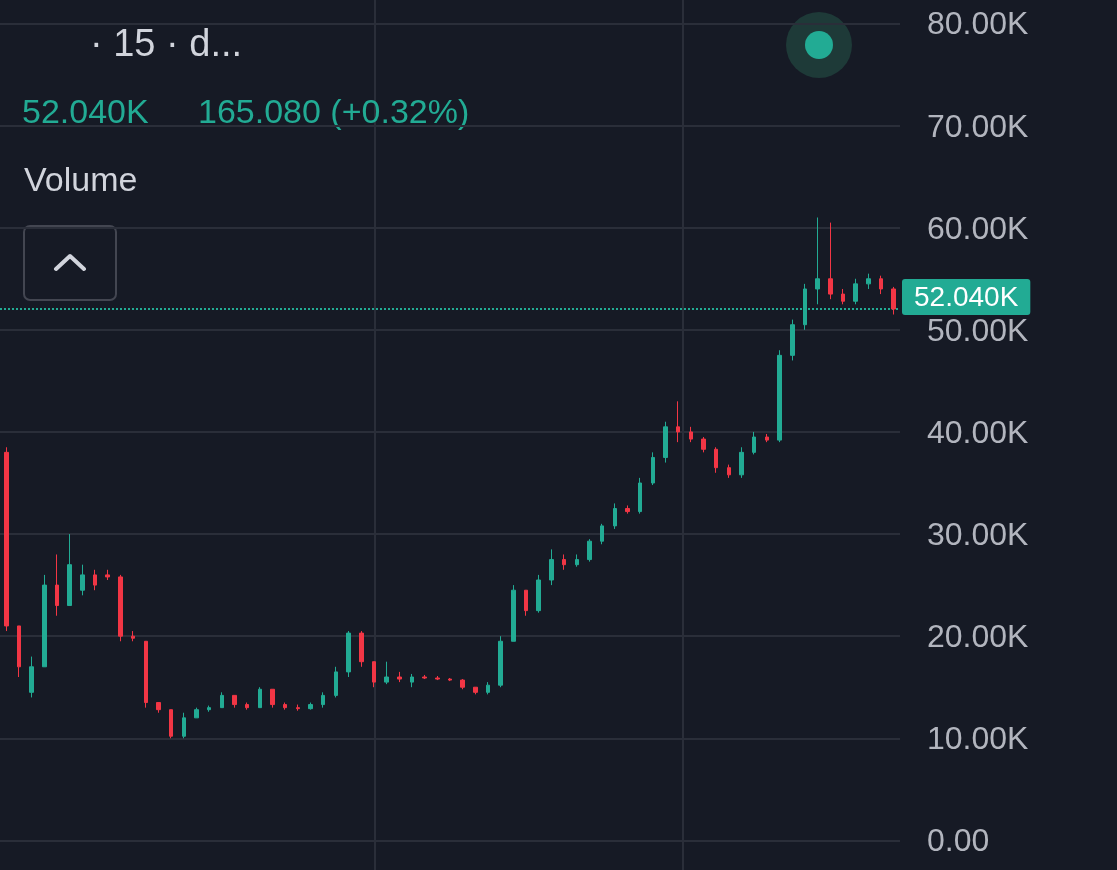 The height and width of the screenshot is (870, 1117). I want to click on y-tick-label: 30.00K, so click(978, 534).